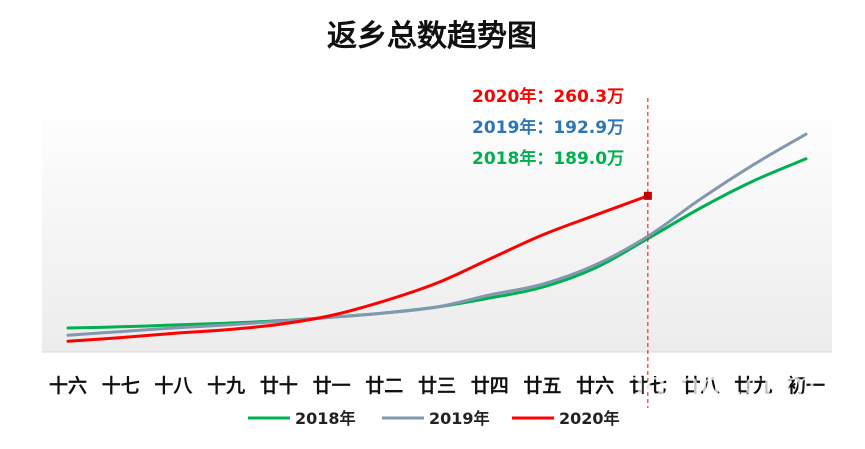 The image size is (865, 449). Describe the element at coordinates (648, 386) in the screenshot. I see `x-tick-label: 廿七` at that location.